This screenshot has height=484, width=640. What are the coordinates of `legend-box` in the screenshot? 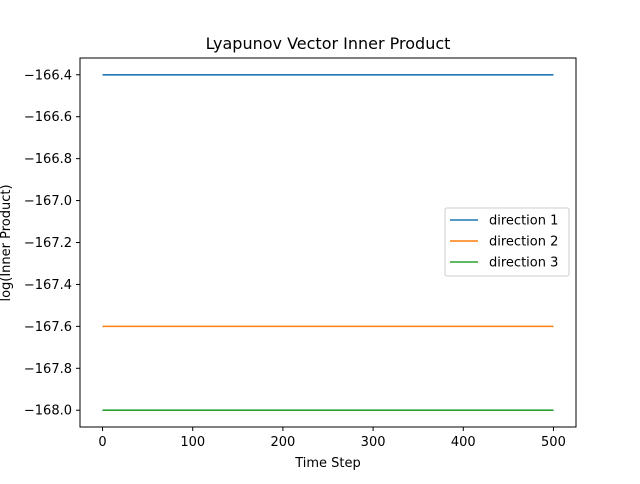 It's located at (507, 242).